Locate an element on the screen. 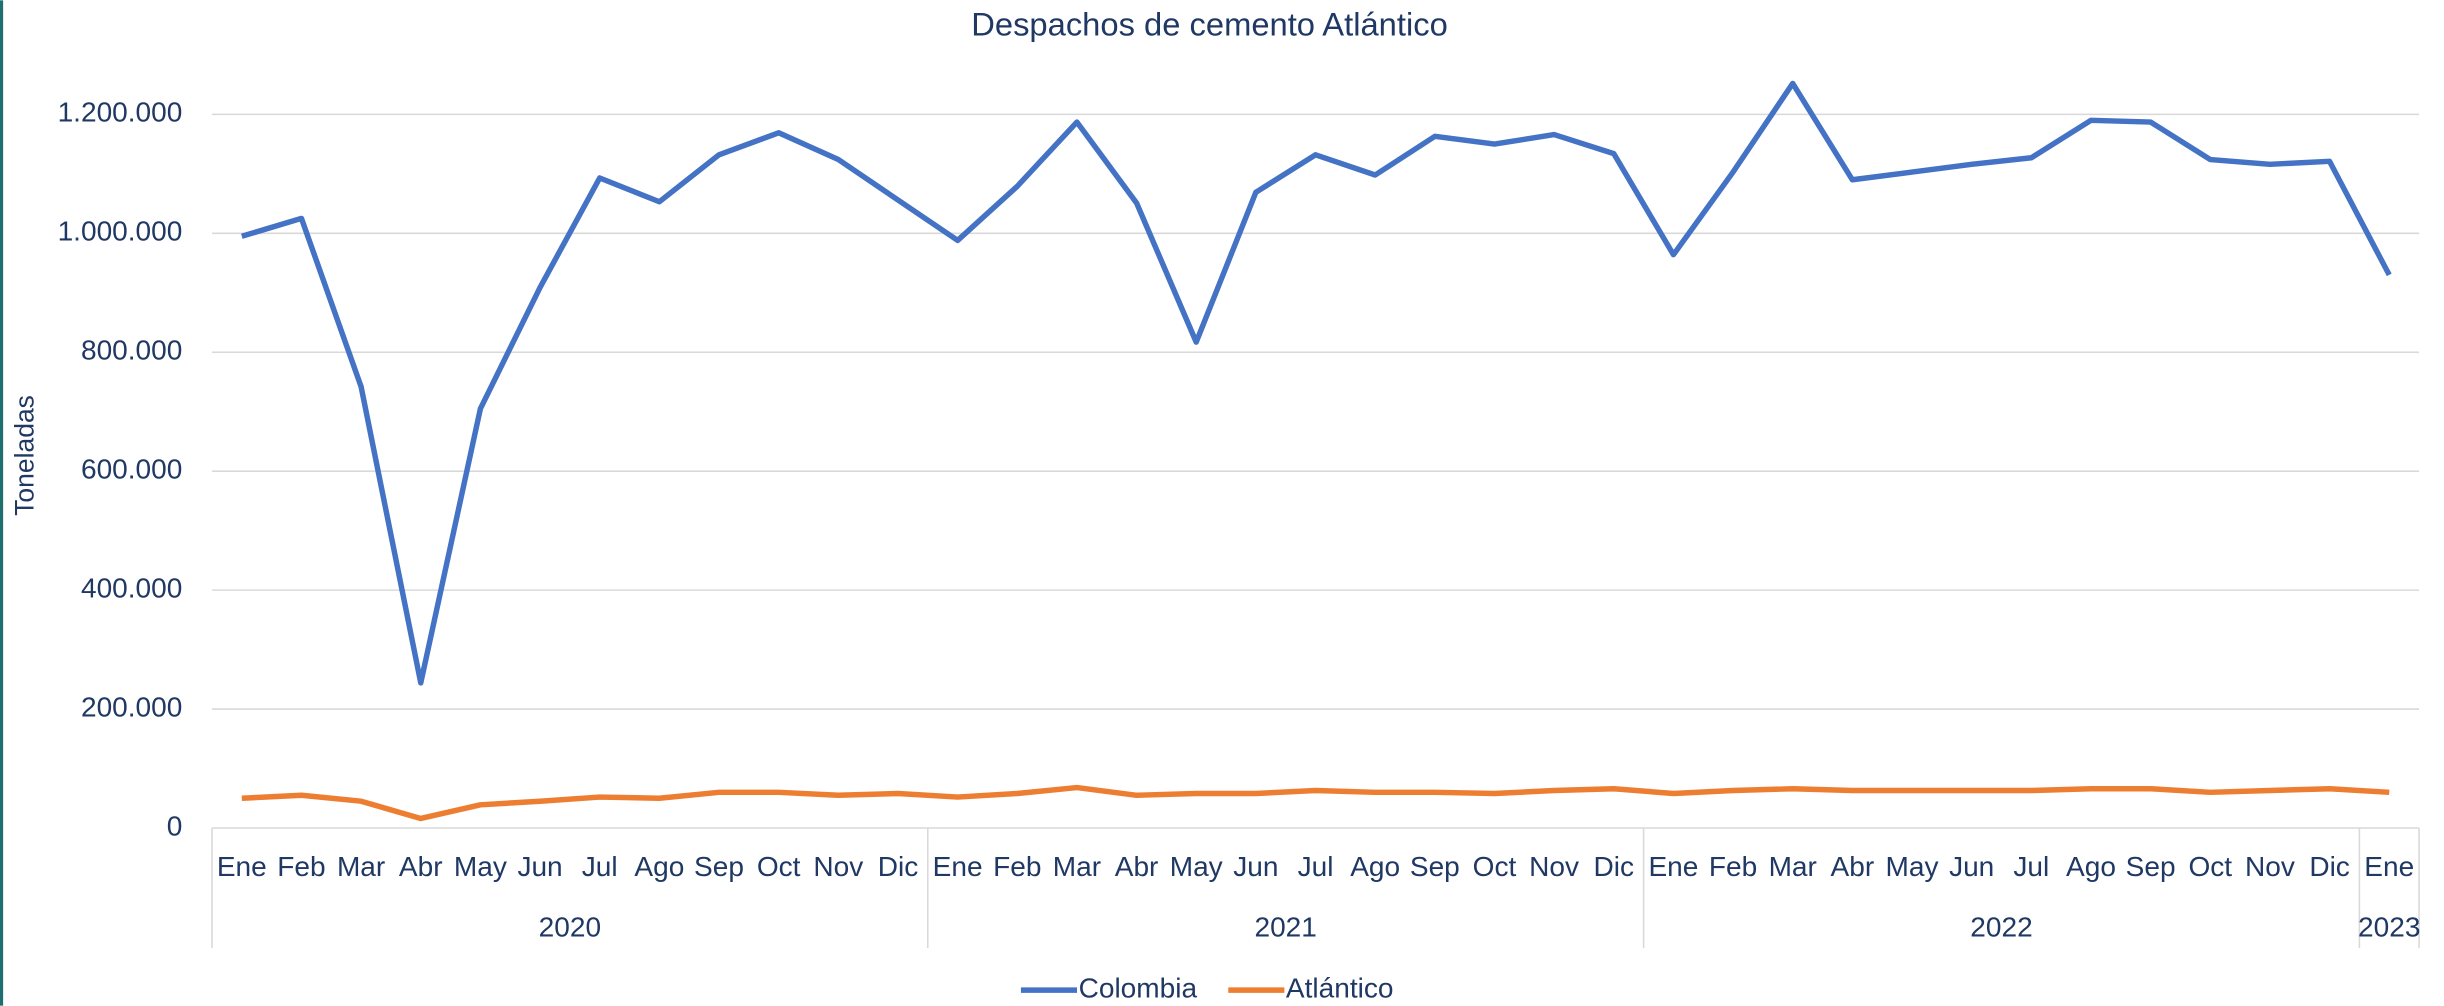  x-group-label: 2020 is located at coordinates (570, 927).